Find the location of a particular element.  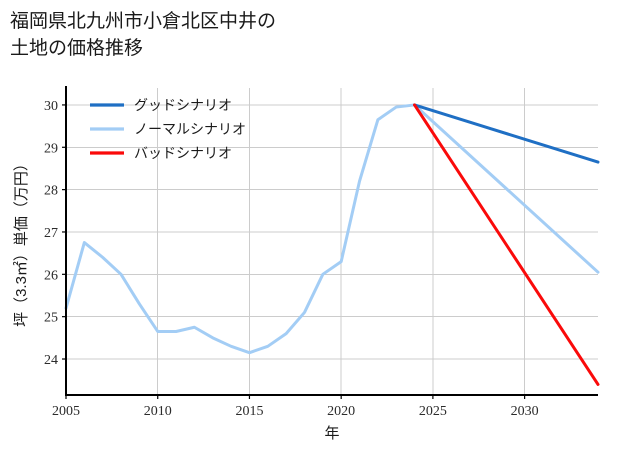

y-axis-title: 坪（3.3㎡）単価（万円） is located at coordinates (21, 241).